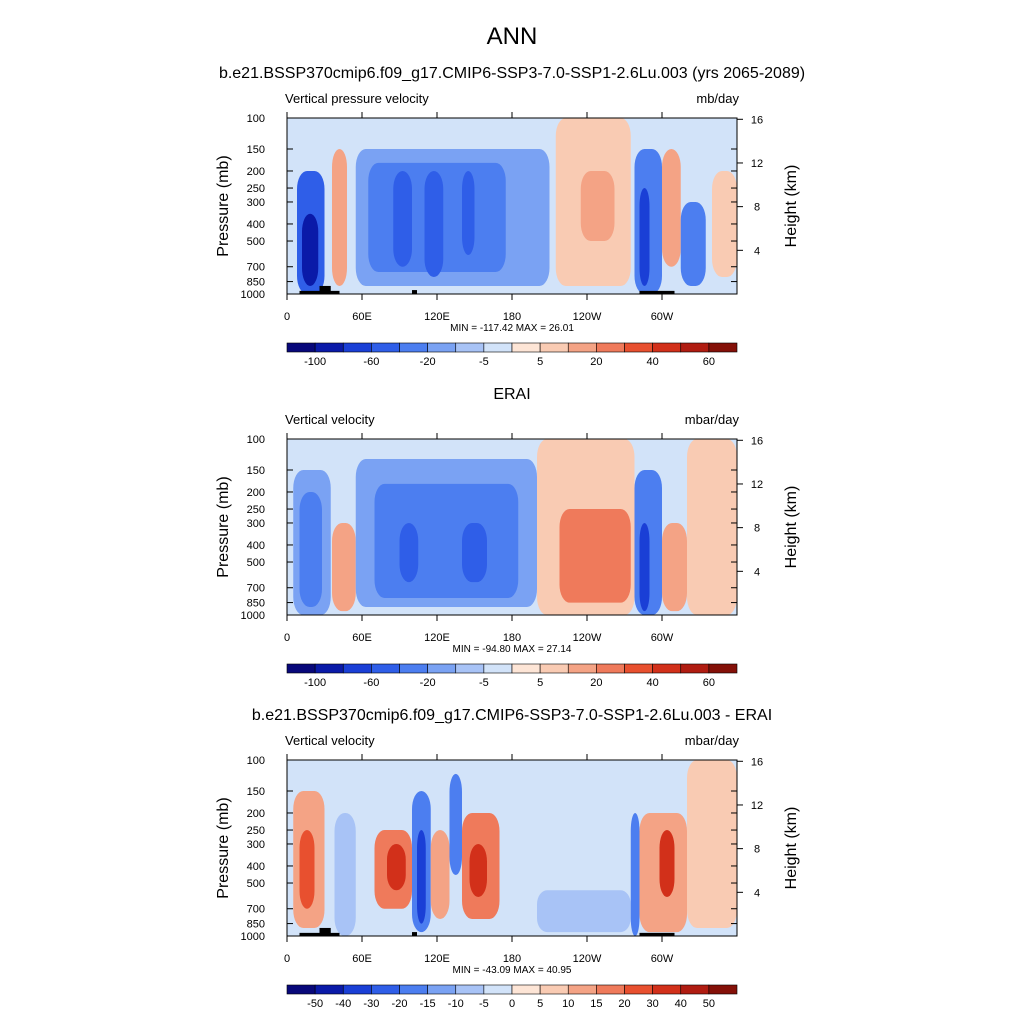 The image size is (1024, 1024). Describe the element at coordinates (512, 1004) in the screenshot. I see `colorbar-label: 0` at that location.